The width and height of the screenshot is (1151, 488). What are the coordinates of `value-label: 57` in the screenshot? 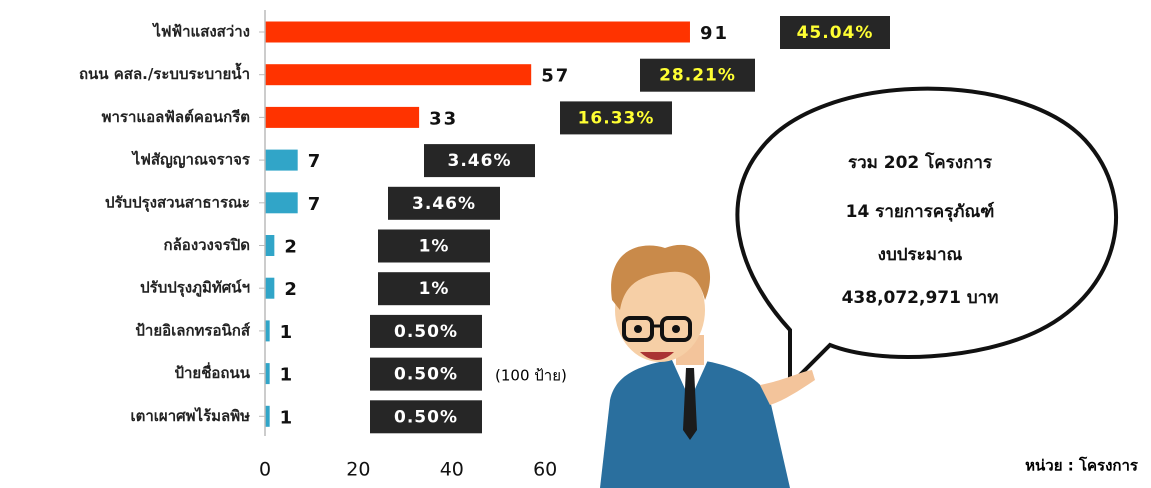 It's located at (555, 76).